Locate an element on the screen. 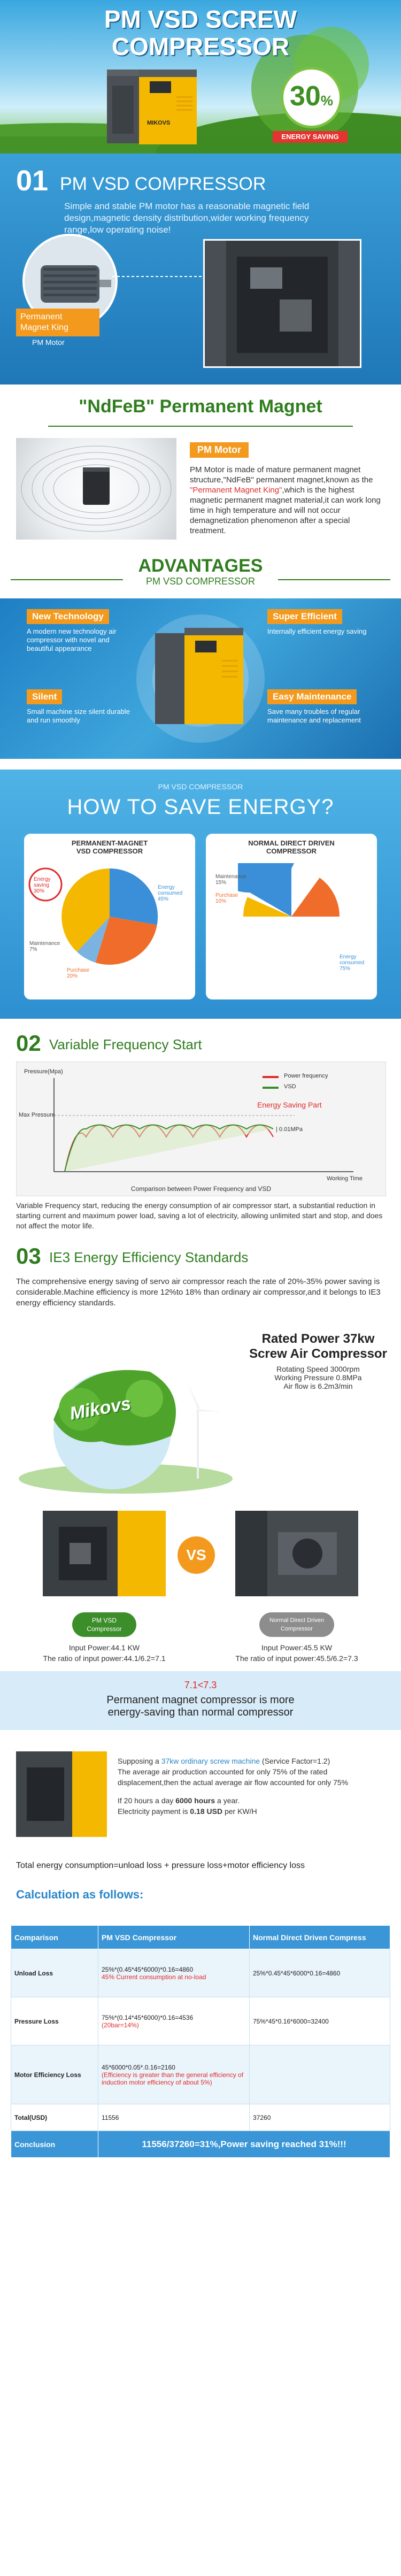  magnet-image is located at coordinates (96, 489).